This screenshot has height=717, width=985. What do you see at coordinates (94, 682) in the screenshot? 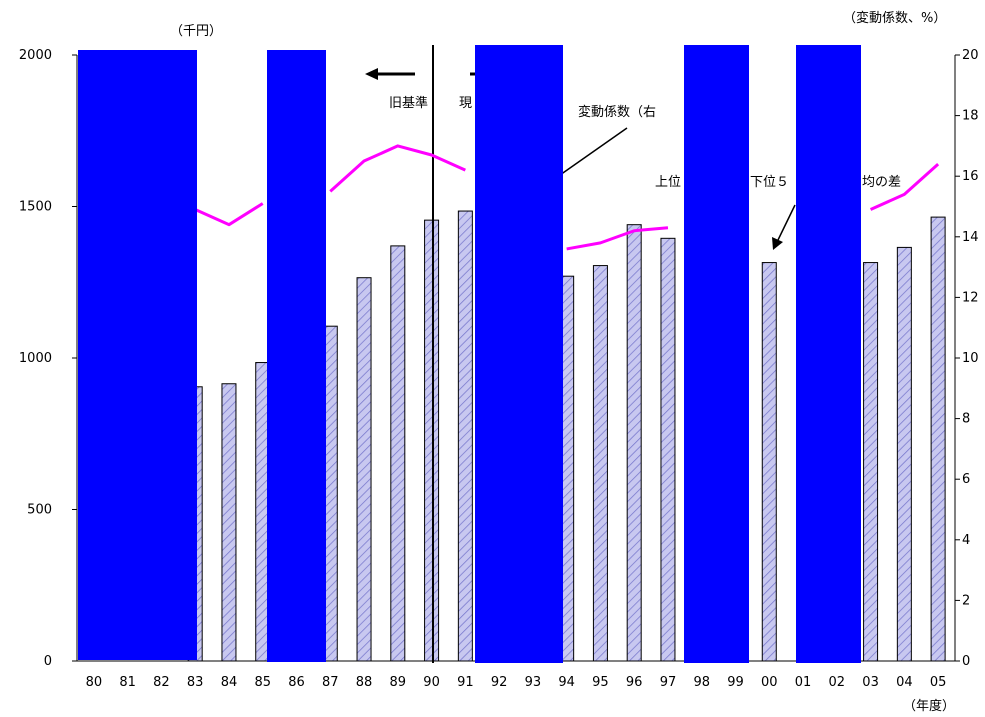
I see `x-tick-label: 80` at bounding box center [94, 682].